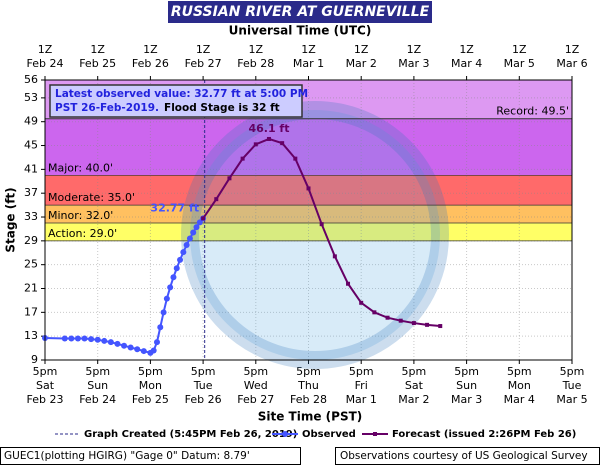  What do you see at coordinates (203, 399) in the screenshot?
I see `x-tick-label: Feb 26` at bounding box center [203, 399].